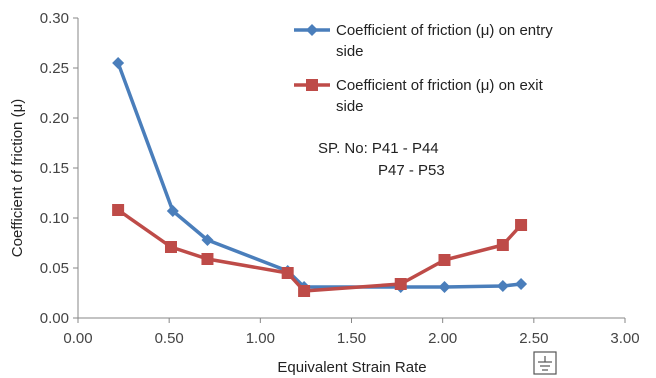 The height and width of the screenshot is (378, 656). What do you see at coordinates (54, 18) in the screenshot?
I see `y-tick-label: 0.30` at bounding box center [54, 18].